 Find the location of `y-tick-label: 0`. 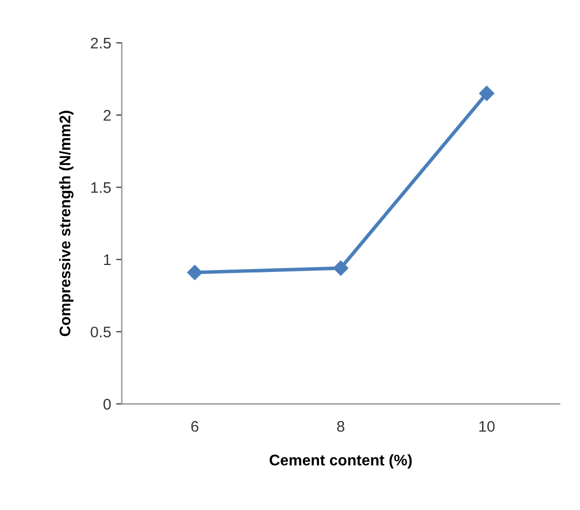

y-tick-label: 0 is located at coordinates (107, 404).